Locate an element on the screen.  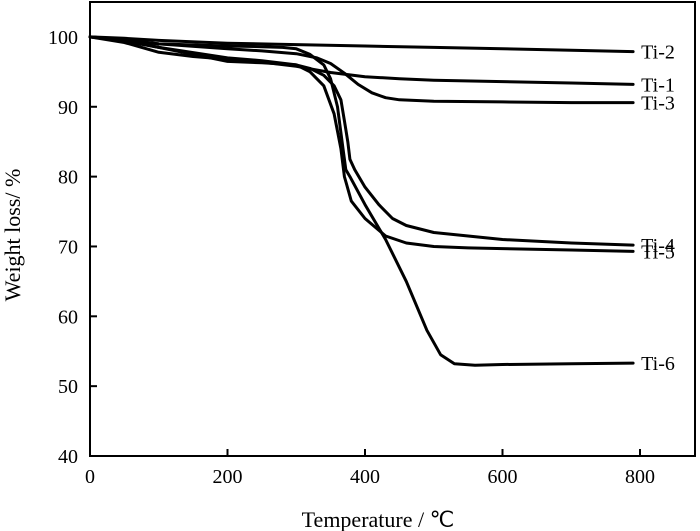
series-label-ti-5: Ti-5 is located at coordinates (658, 252).